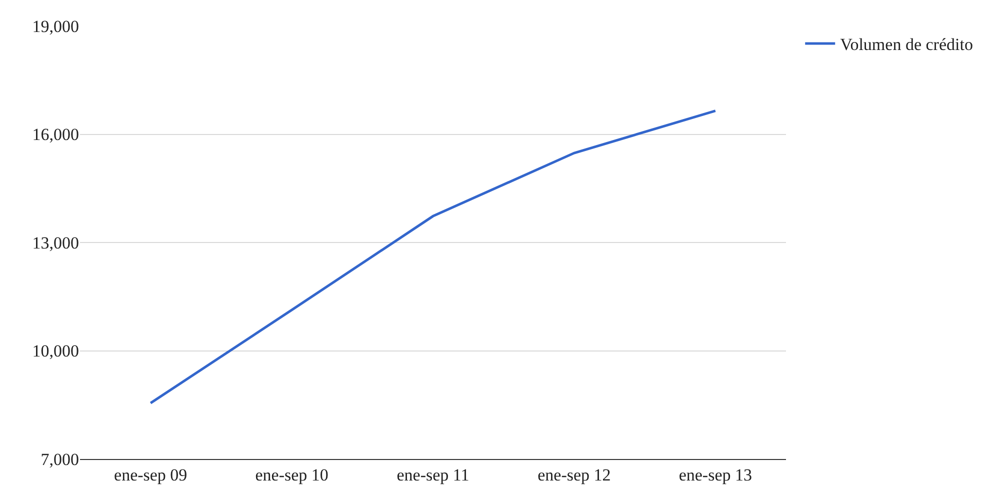 This screenshot has width=990, height=495. Describe the element at coordinates (433, 474) in the screenshot. I see `x-tick-label: ene-sep 11` at that location.